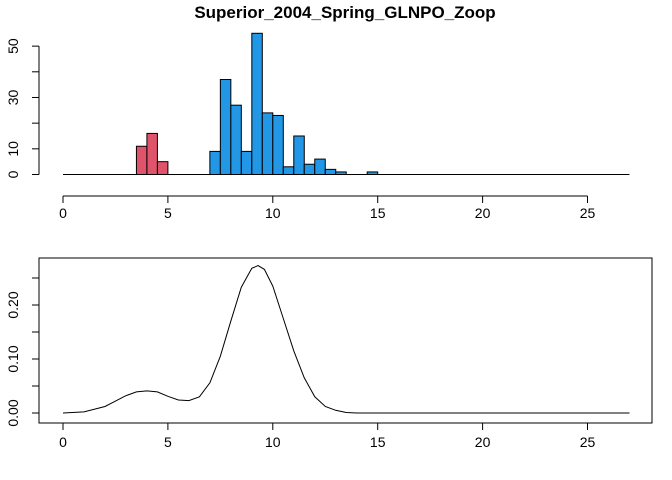 This screenshot has height=480, width=672. I want to click on density-x-axis: 0 5 10 15 20 25, so click(327, 436).